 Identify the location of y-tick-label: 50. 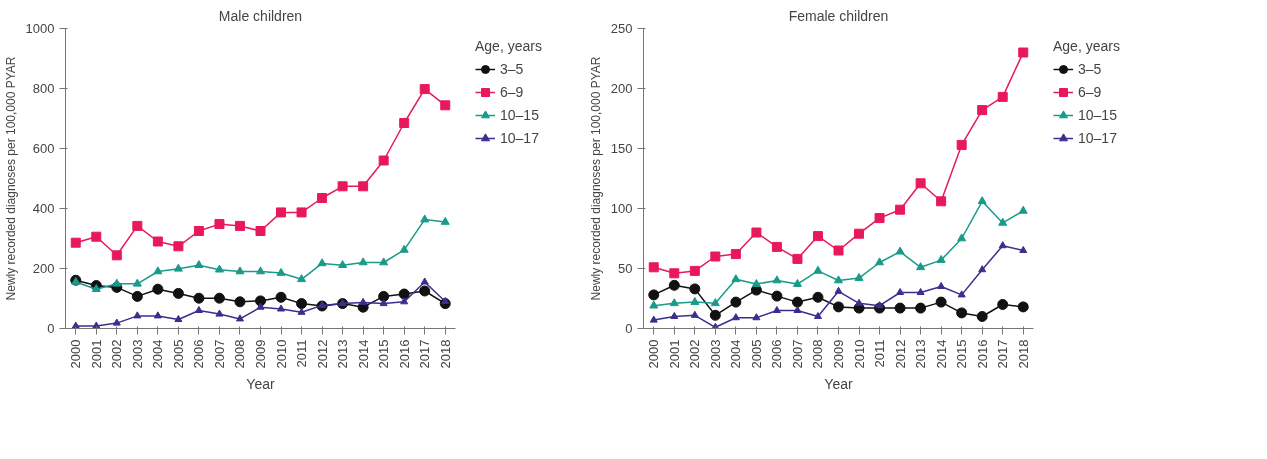
(625, 268).